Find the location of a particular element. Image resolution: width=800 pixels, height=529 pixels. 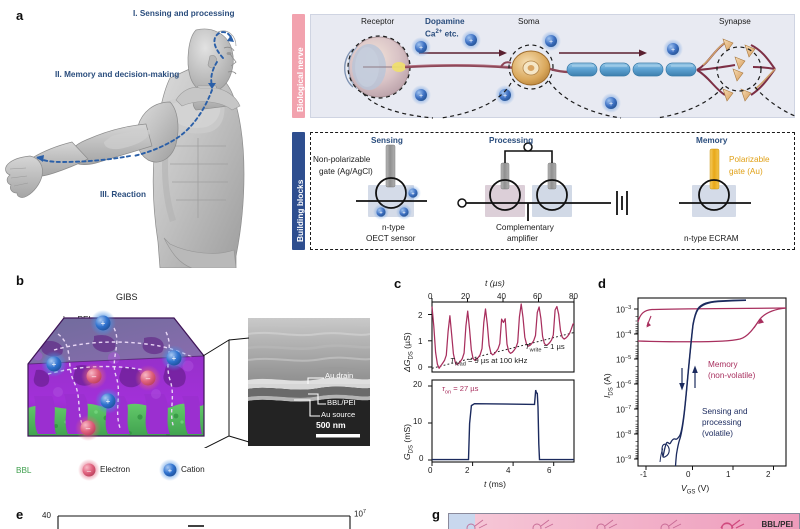

receptor-label: Receptor is located at coordinates (378, 21).